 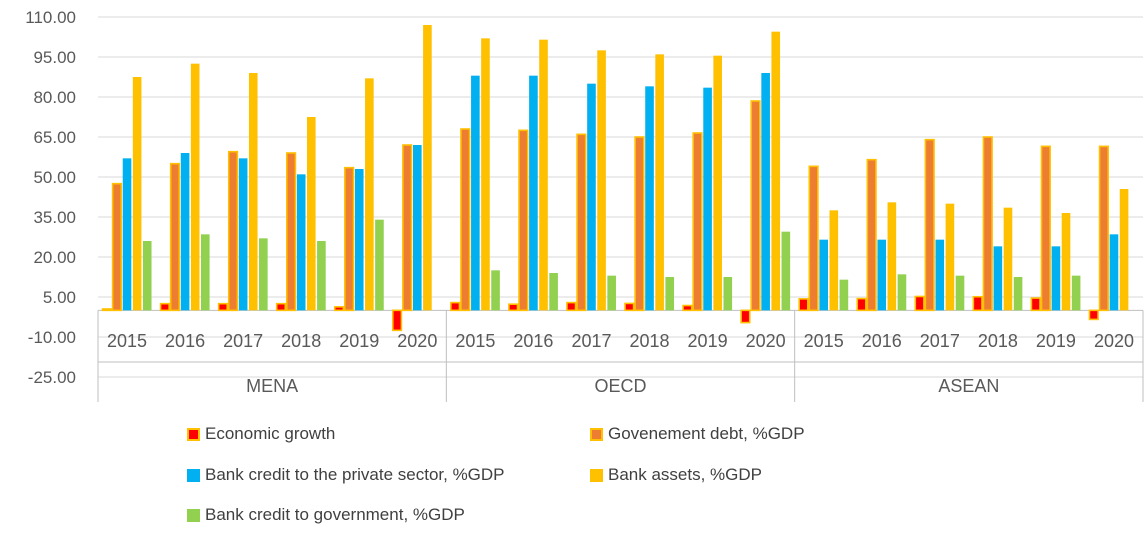 What do you see at coordinates (650, 341) in the screenshot?
I see `x-tick-label: 2018` at bounding box center [650, 341].